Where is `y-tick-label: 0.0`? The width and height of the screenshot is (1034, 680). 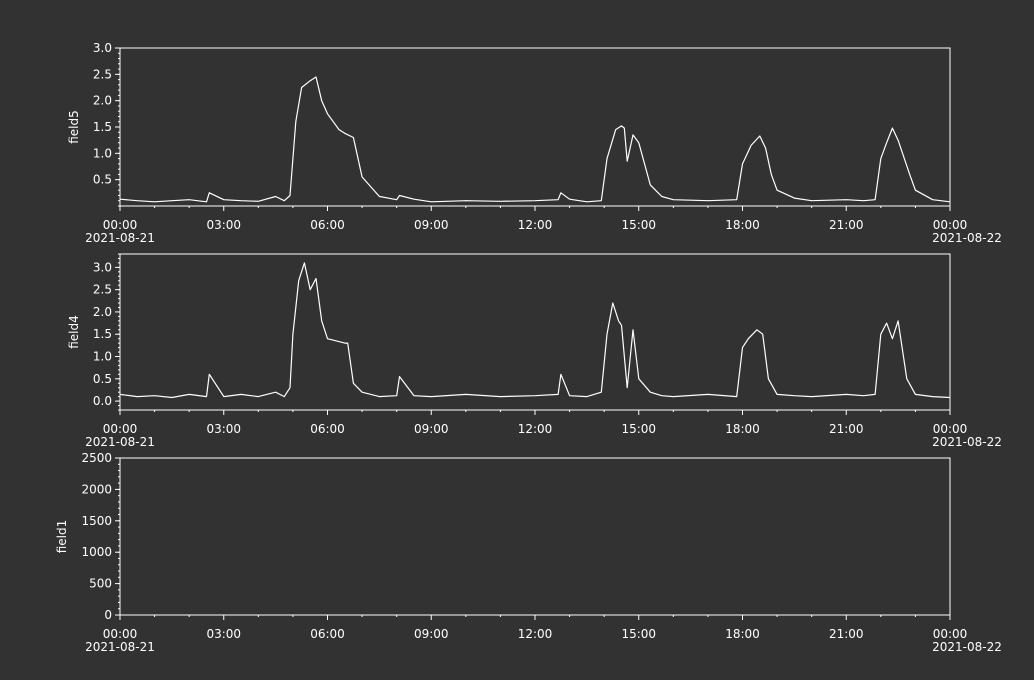 y-tick-label: 0.0 is located at coordinates (102, 401).